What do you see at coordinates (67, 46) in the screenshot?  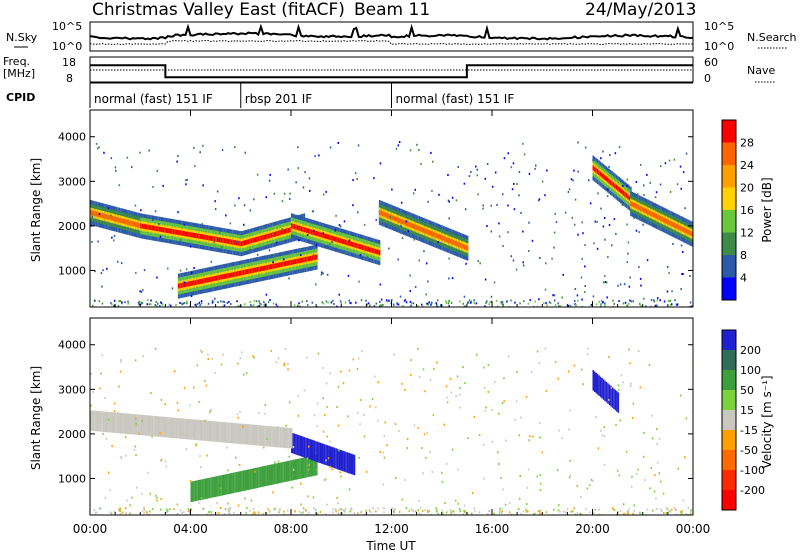 I see `nsky-tick-bottom: 10^0` at bounding box center [67, 46].